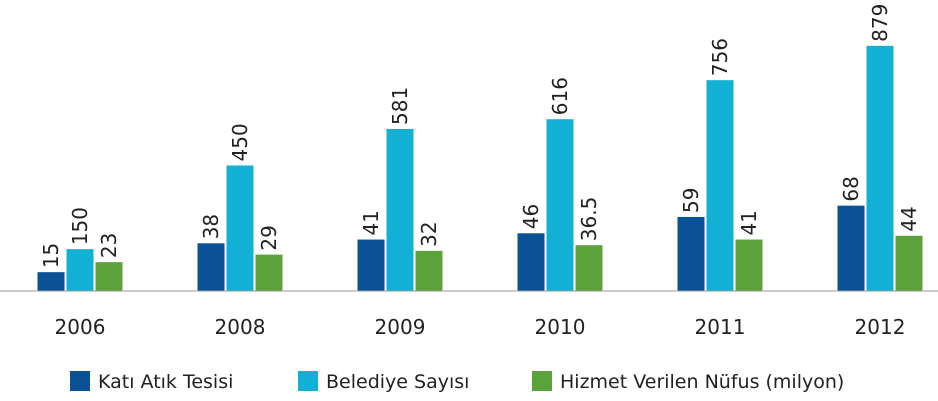 The image size is (938, 401). What do you see at coordinates (240, 327) in the screenshot?
I see `x-tick-label: 2008` at bounding box center [240, 327].